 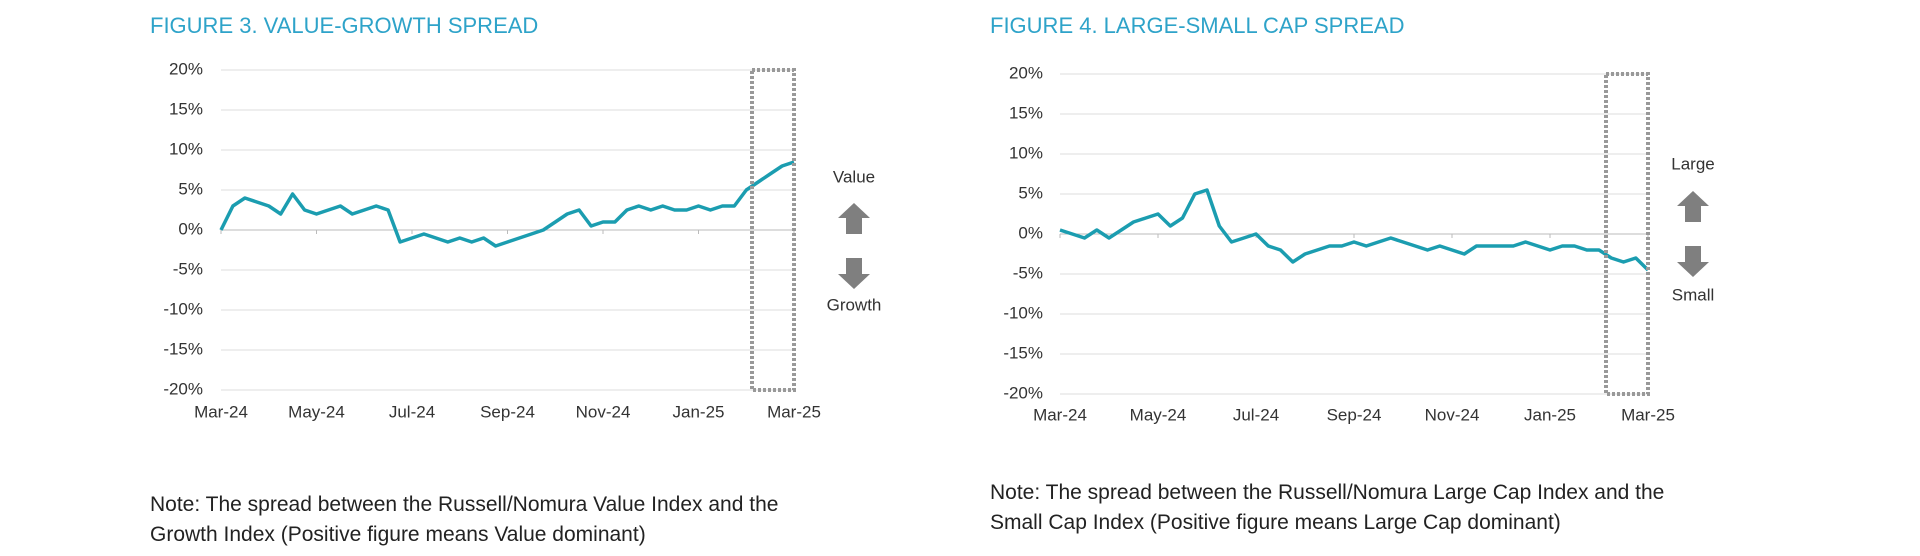 What do you see at coordinates (1693, 294) in the screenshot?
I see `annotation: Small` at bounding box center [1693, 294].